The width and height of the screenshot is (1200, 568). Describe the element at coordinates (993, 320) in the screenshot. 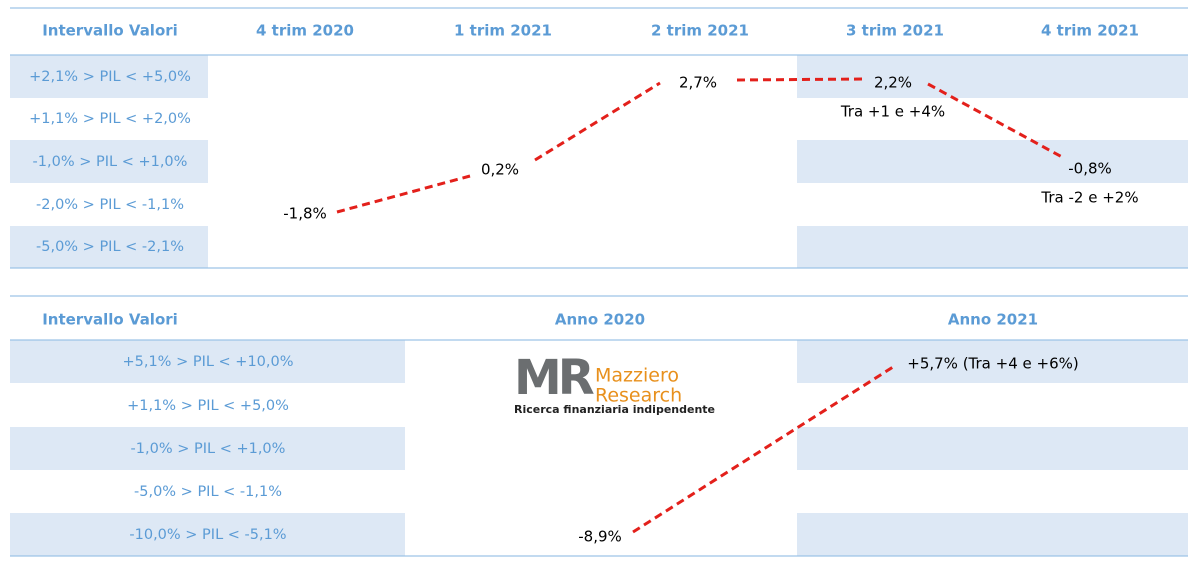

I see `header-cell: Anno 2021` at that location.